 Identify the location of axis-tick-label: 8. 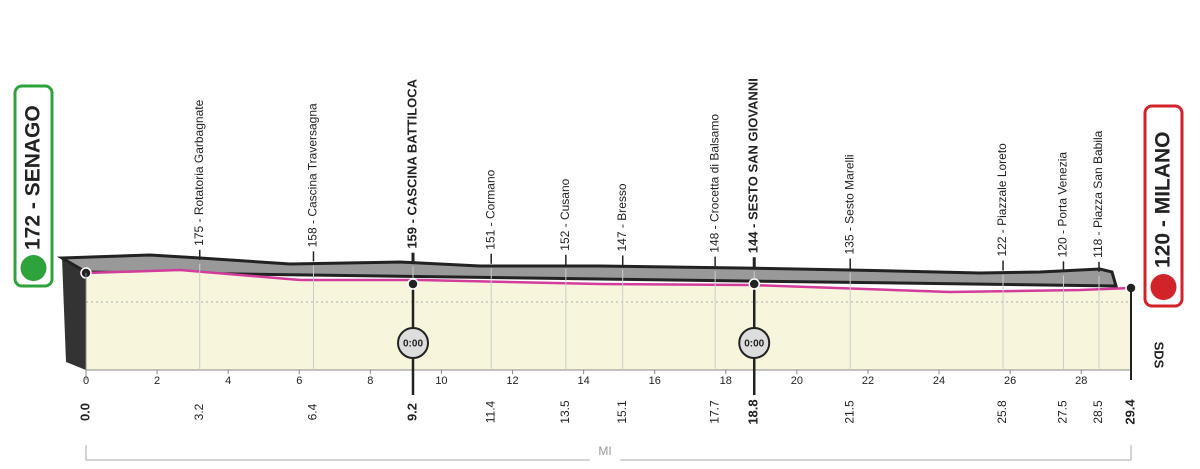
(370, 381).